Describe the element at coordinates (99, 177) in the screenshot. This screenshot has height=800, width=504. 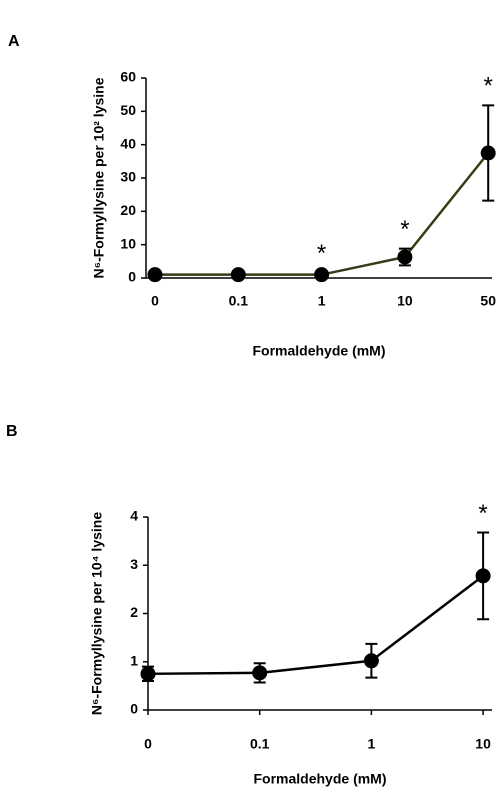
I see `y-axis-label: N⁶-Formyllysine per 10² lysine` at that location.